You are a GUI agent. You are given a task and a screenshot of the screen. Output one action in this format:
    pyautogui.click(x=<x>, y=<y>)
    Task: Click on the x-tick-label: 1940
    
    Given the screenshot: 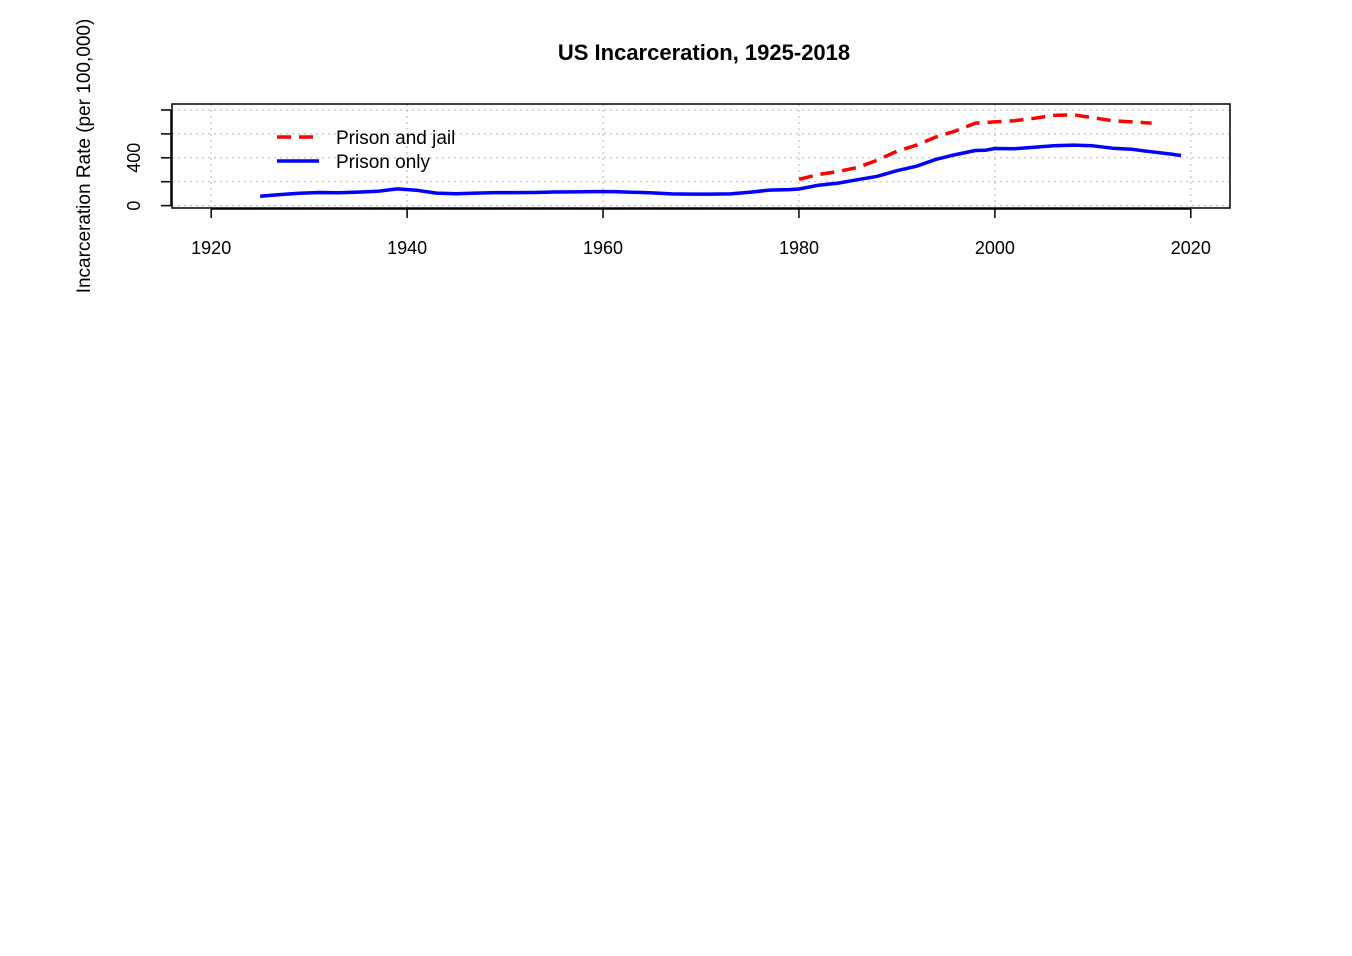 What is the action you would take?
    pyautogui.click(x=407, y=248)
    